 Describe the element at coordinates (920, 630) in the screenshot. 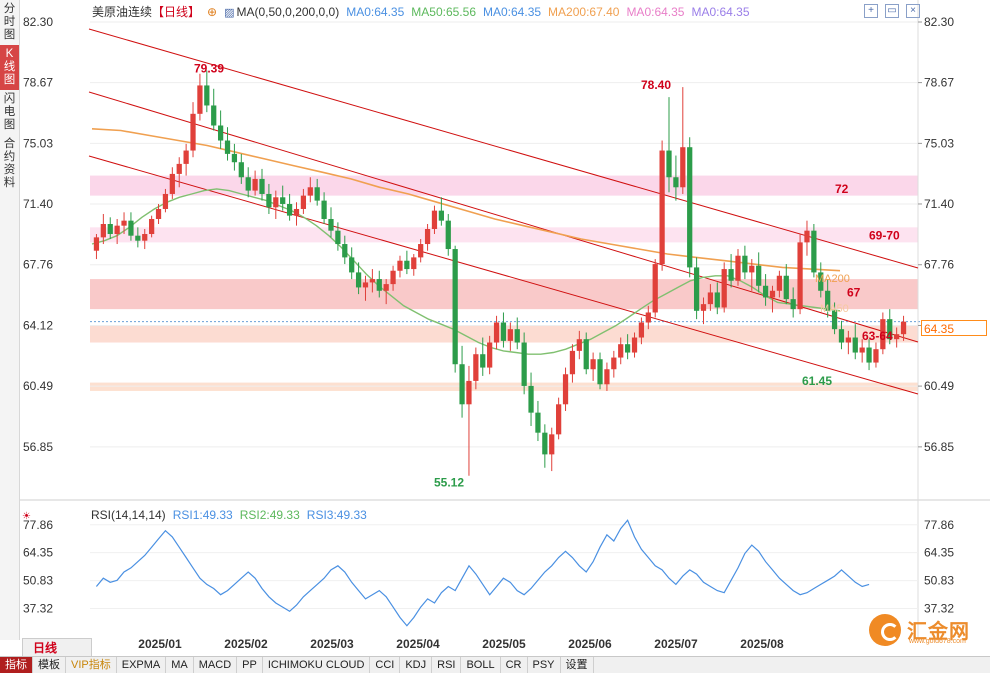

I see `brand-logo: 汇金网 www.gold678.com` at that location.